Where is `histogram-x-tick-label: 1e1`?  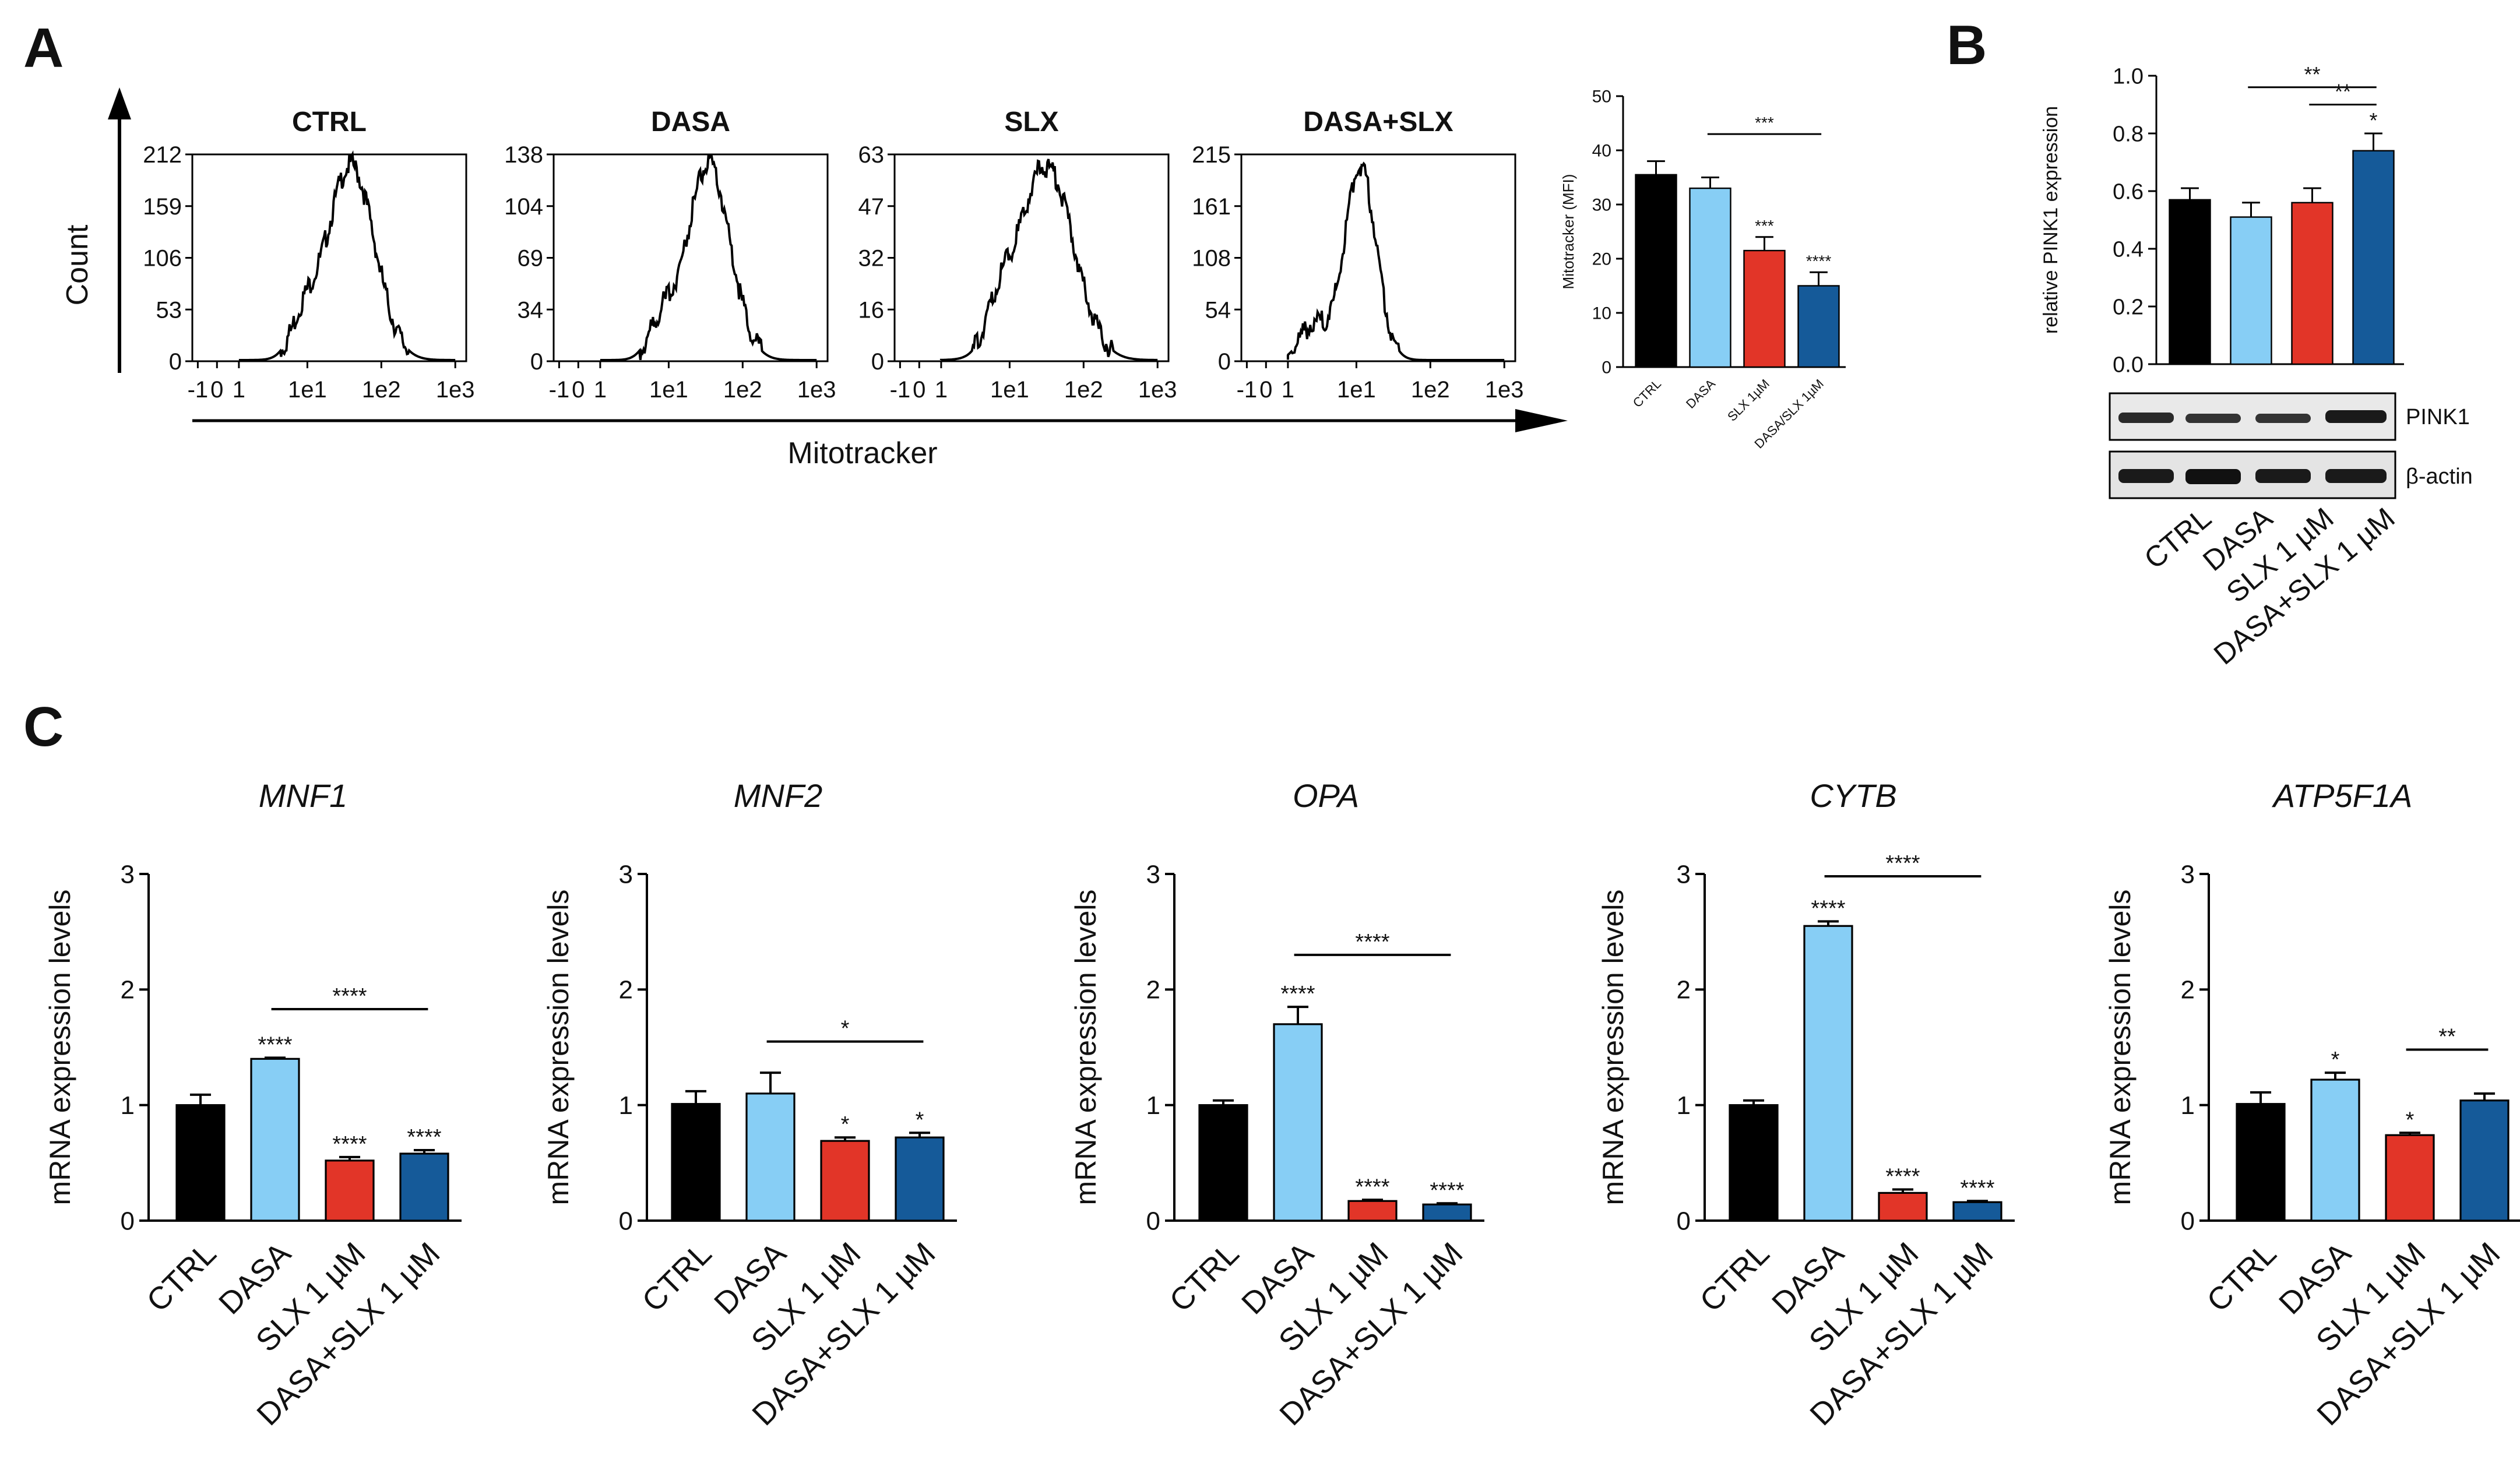 histogram-x-tick-label: 1e1 is located at coordinates (1009, 390).